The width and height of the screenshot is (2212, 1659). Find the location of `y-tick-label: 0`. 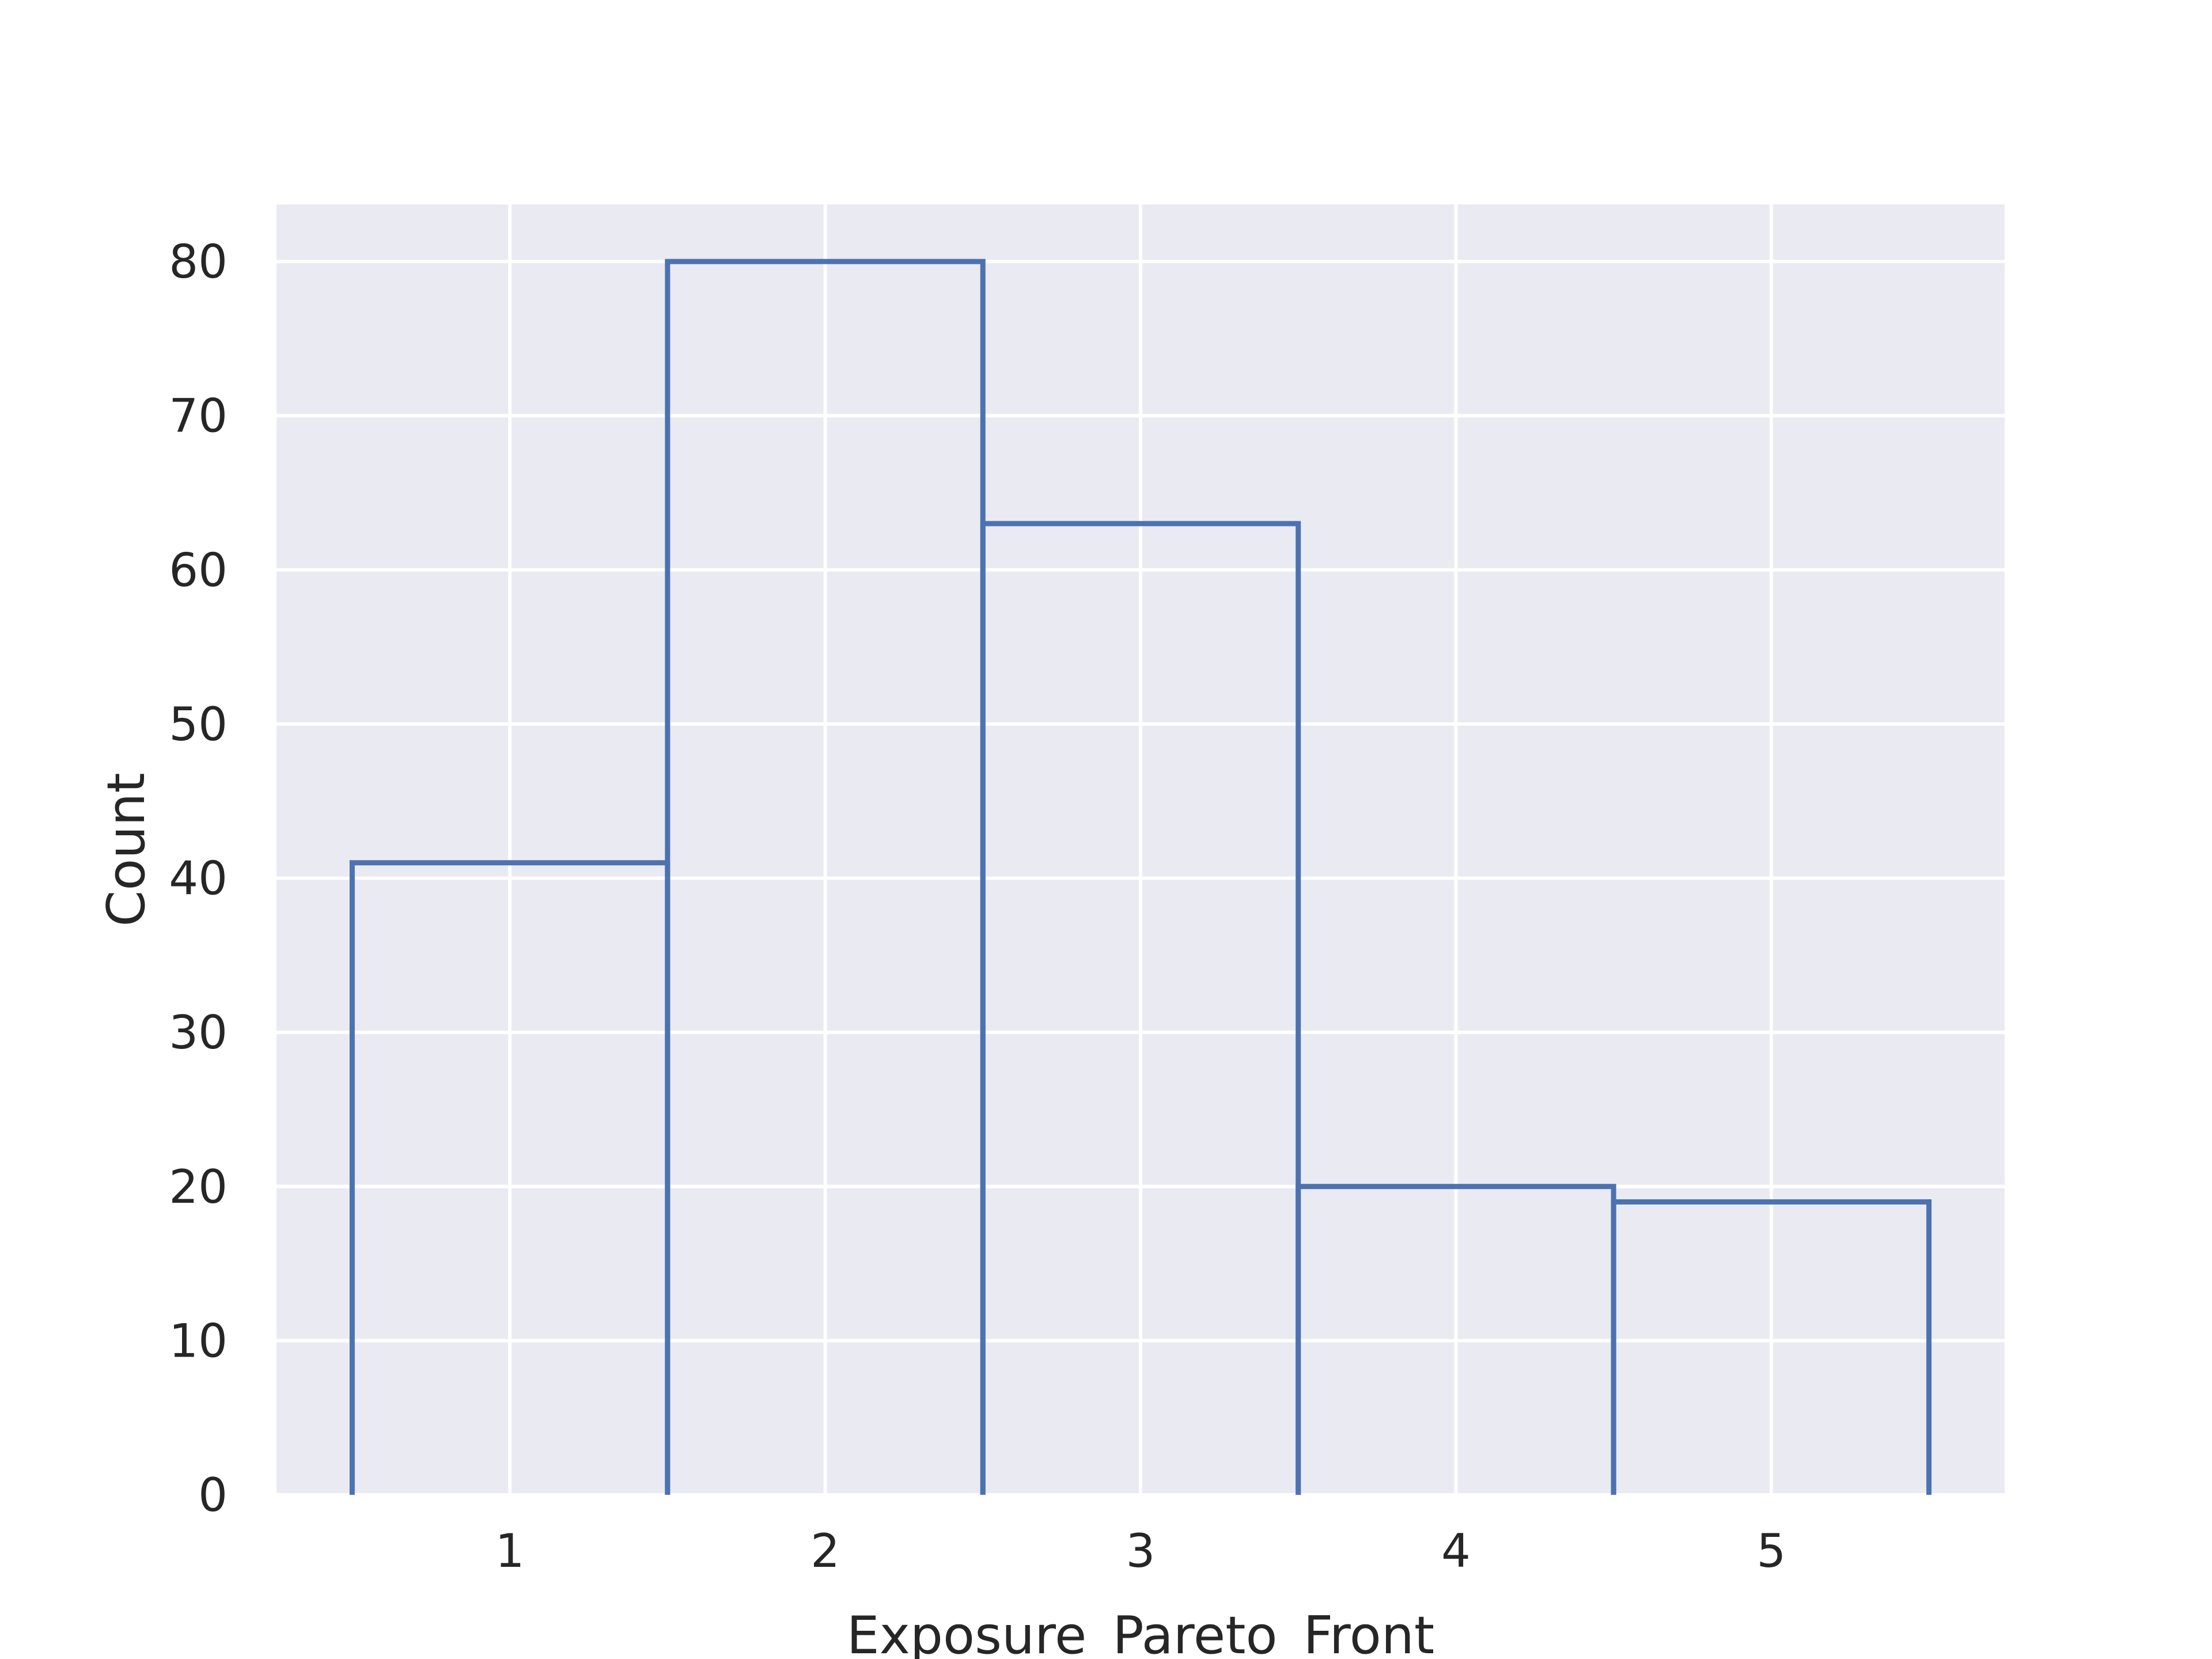

y-tick-label: 0 is located at coordinates (213, 1495).